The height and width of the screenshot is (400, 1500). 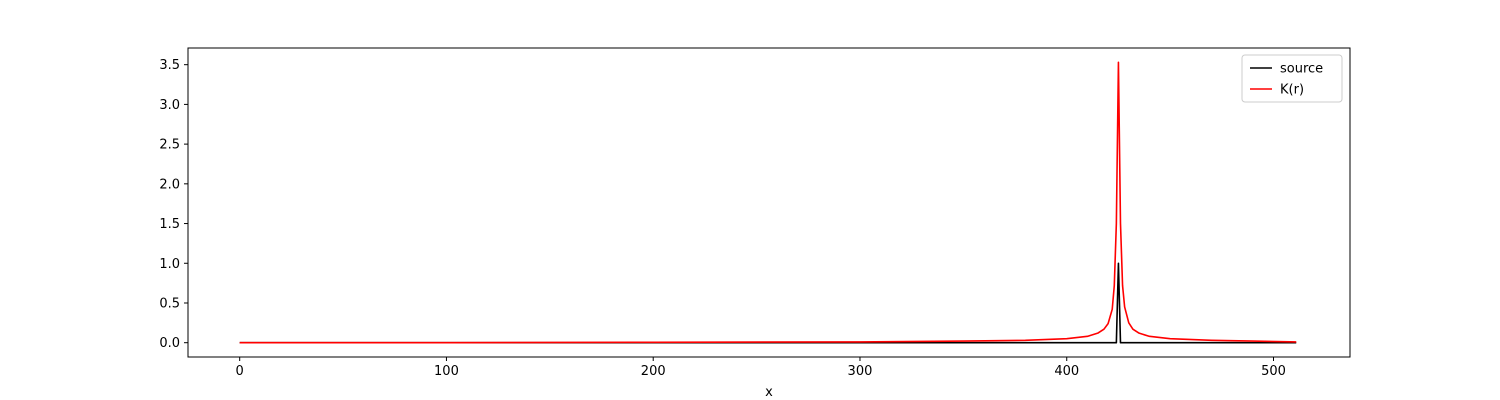 What do you see at coordinates (169, 303) in the screenshot?
I see `y-tick-label: 0.5` at bounding box center [169, 303].